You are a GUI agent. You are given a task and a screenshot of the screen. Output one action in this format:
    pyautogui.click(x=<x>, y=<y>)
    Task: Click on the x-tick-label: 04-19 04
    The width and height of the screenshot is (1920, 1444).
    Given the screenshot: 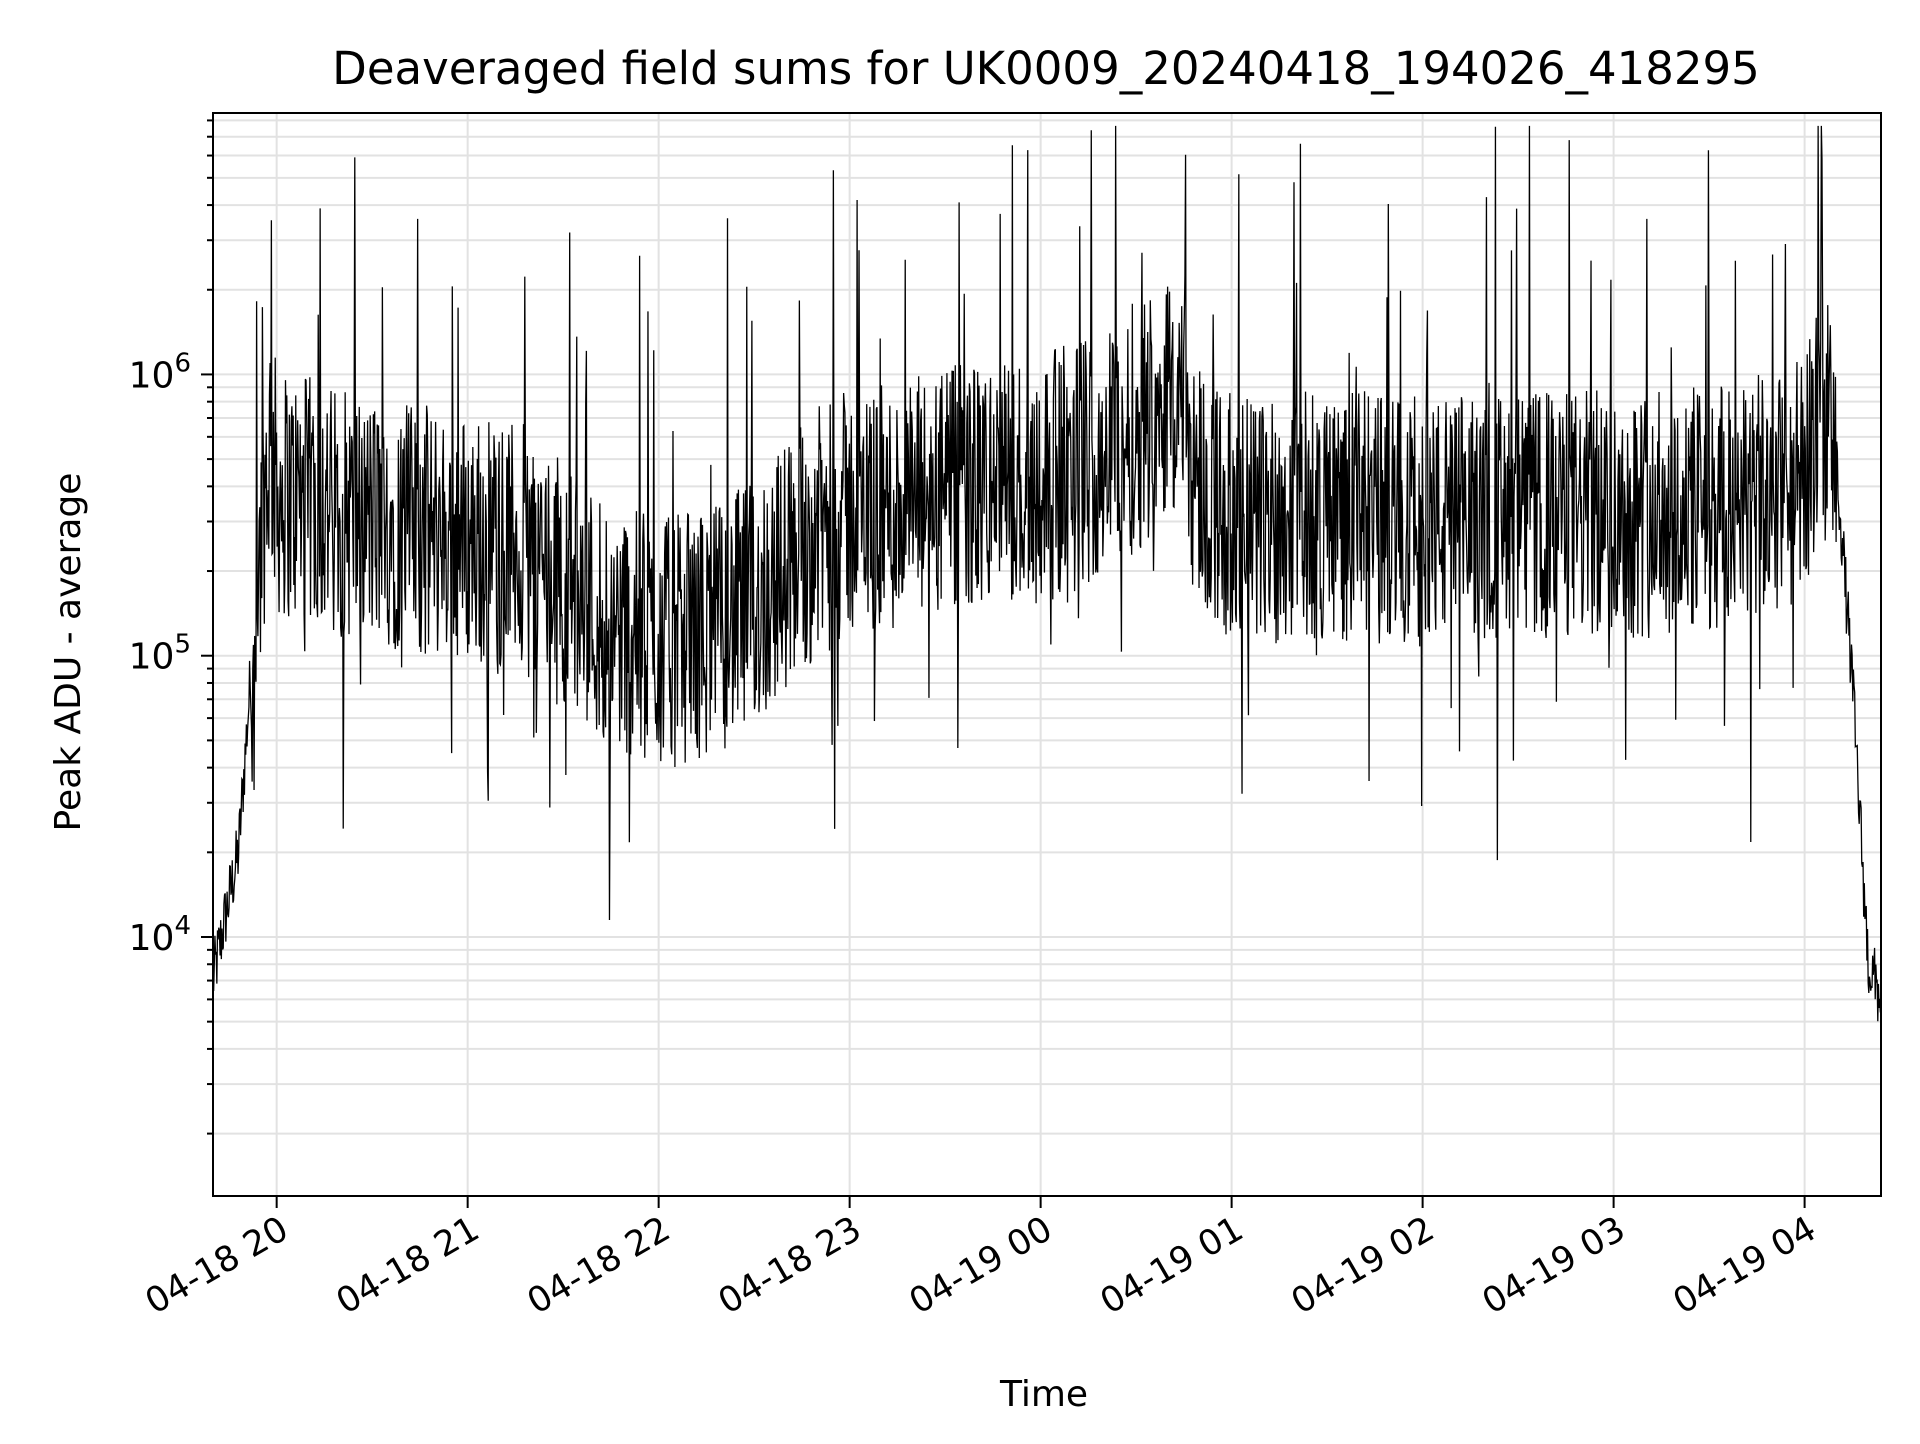 What is the action you would take?
    pyautogui.click(x=1745, y=1265)
    